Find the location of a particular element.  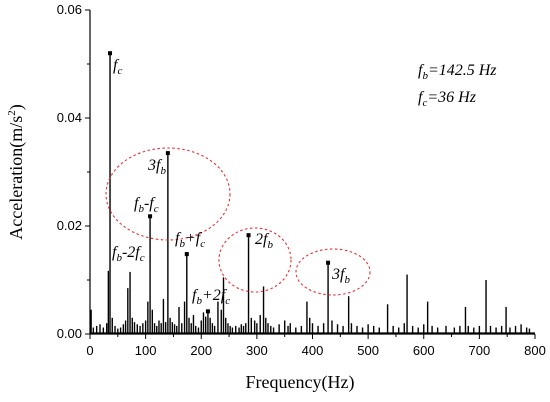

annotation-ann-3fb: 3fb is located at coordinates (340, 276).